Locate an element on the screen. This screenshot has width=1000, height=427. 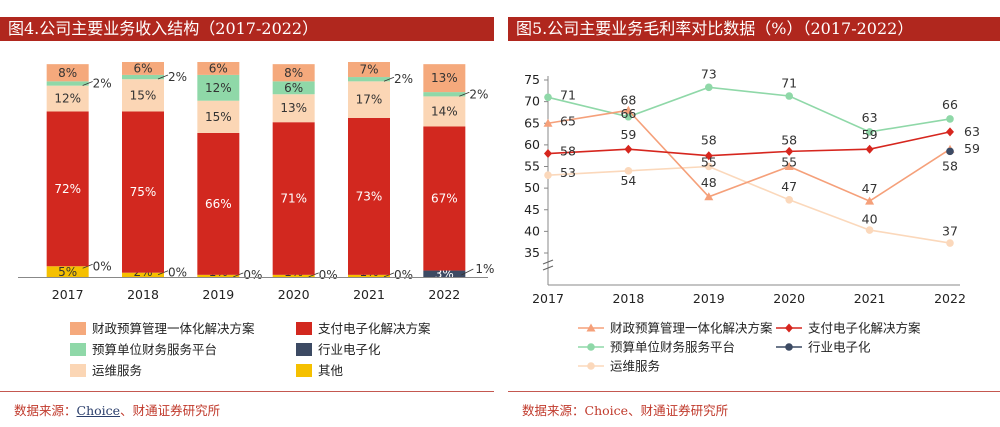
data-label: 15% is located at coordinates (218, 117).